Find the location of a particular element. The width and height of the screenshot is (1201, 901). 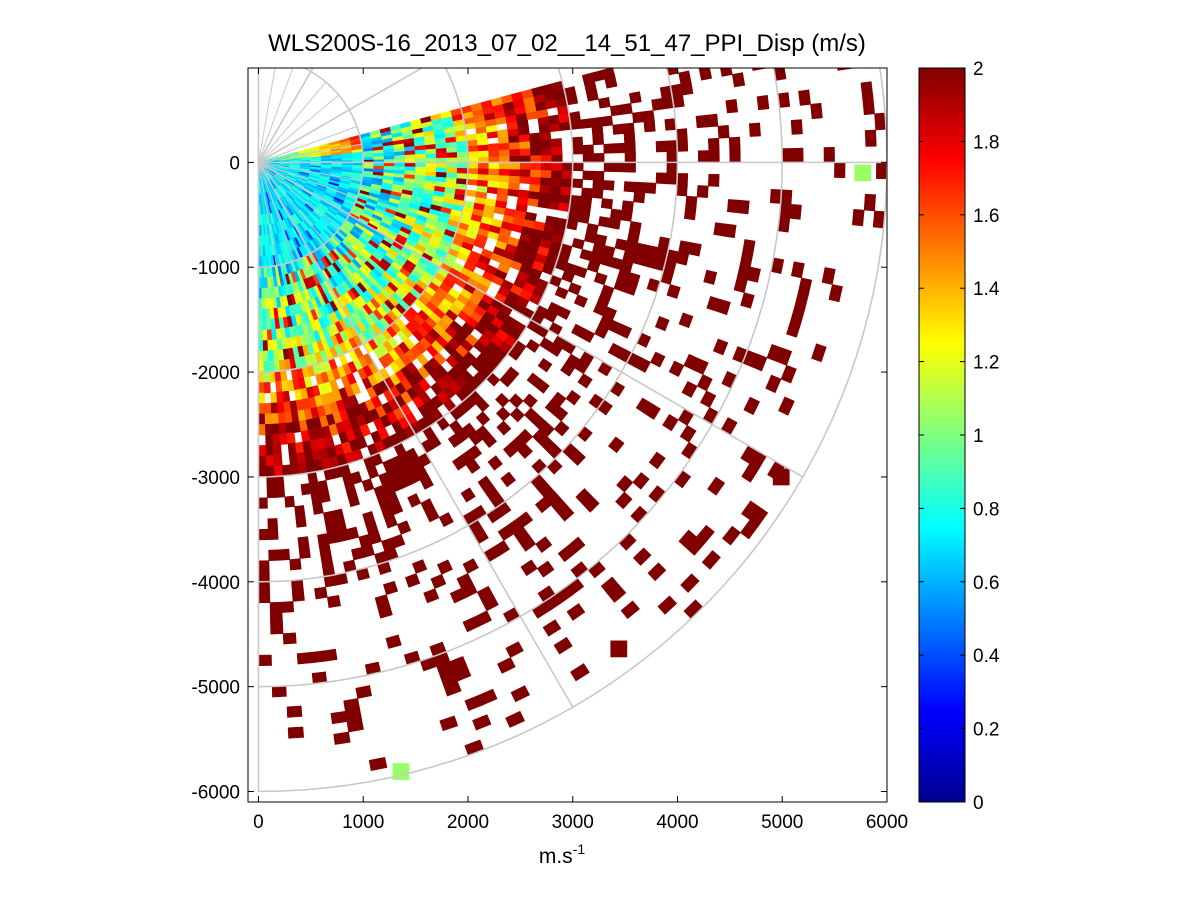

colorbar-tick-label: 0.8 is located at coordinates (986, 509).